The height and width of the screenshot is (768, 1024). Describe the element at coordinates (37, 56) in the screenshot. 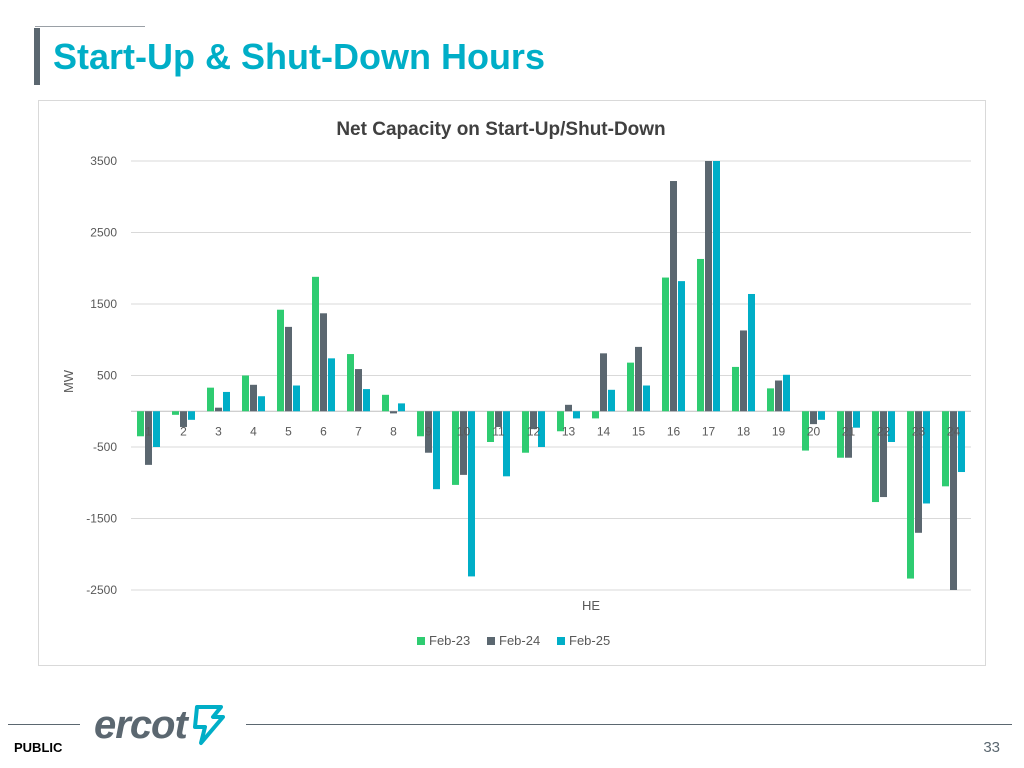

I see `title-accent-bar` at that location.